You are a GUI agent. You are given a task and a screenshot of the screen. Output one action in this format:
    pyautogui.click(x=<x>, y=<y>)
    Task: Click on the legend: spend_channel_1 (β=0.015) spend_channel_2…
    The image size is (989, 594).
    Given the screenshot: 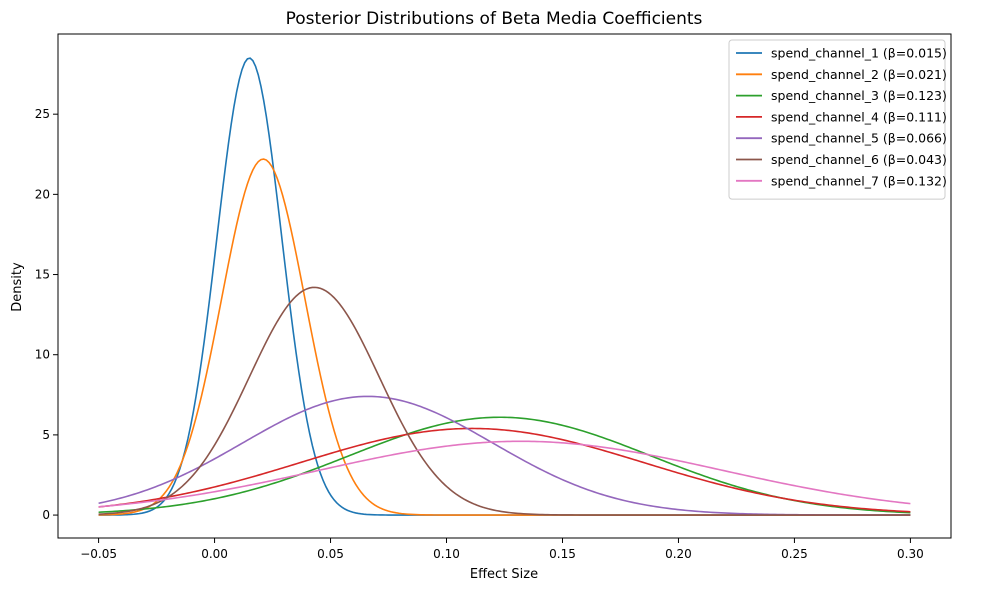 What is the action you would take?
    pyautogui.click(x=837, y=119)
    